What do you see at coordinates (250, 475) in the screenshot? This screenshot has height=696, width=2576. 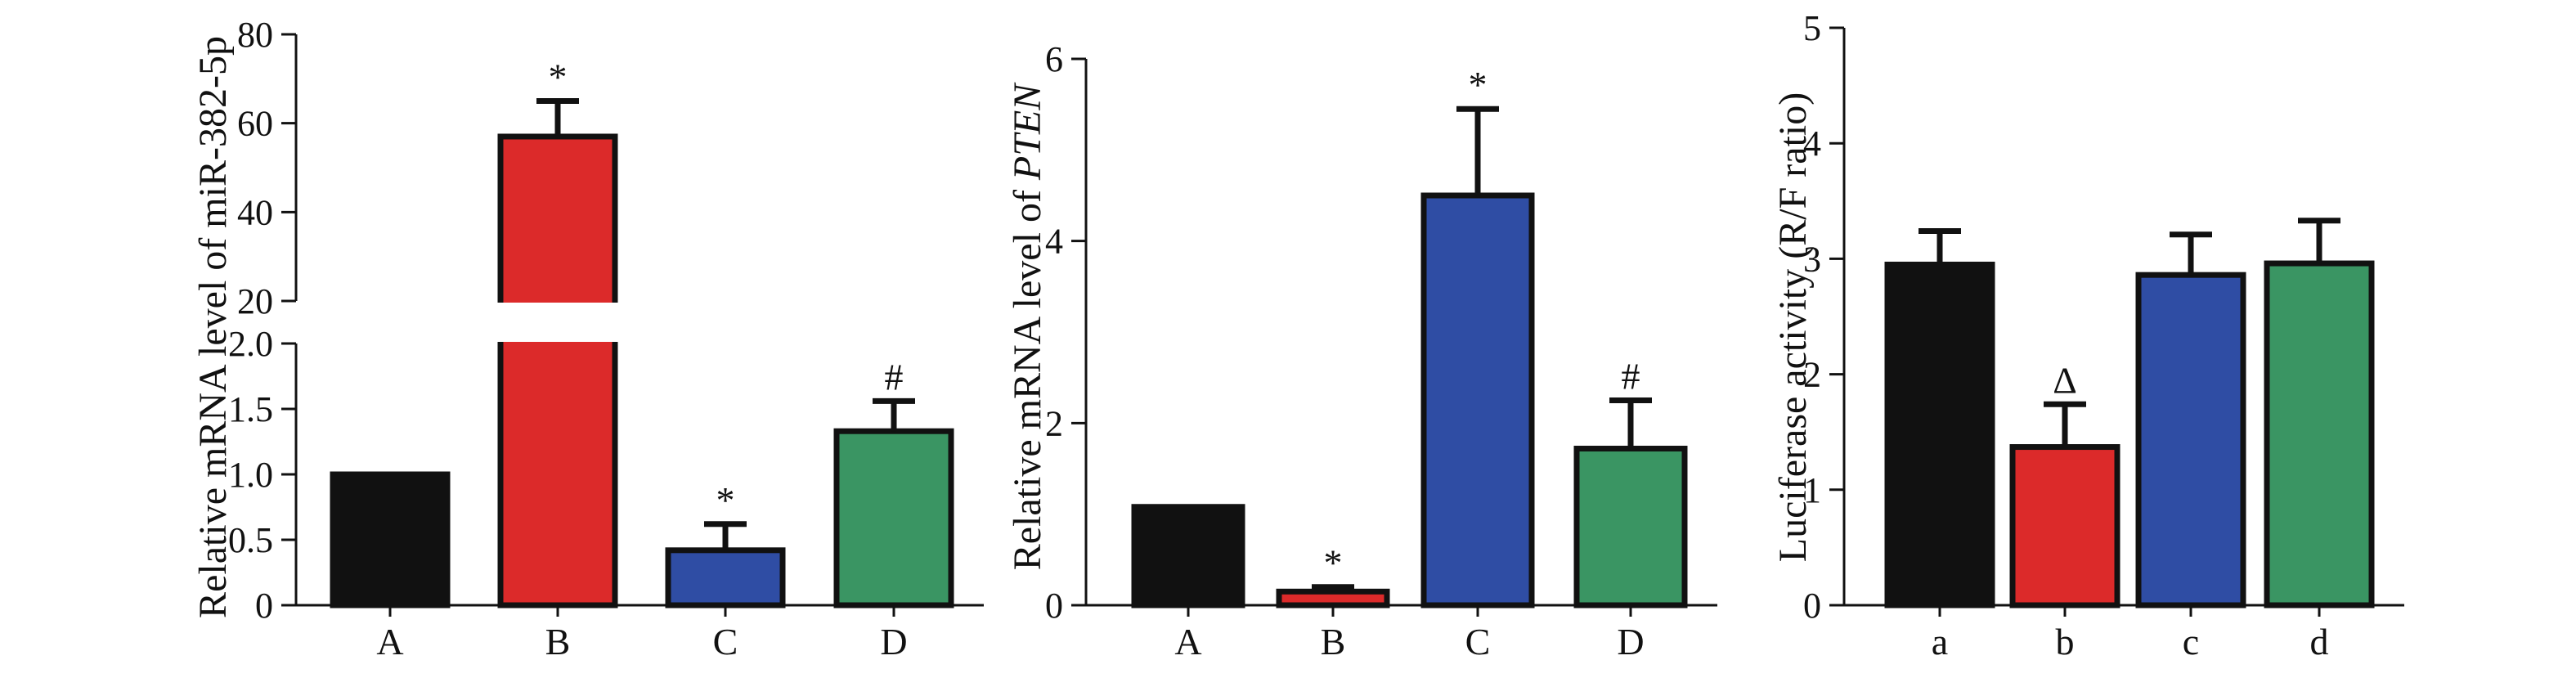 I see `y-tick-label: 1.0` at bounding box center [250, 475].